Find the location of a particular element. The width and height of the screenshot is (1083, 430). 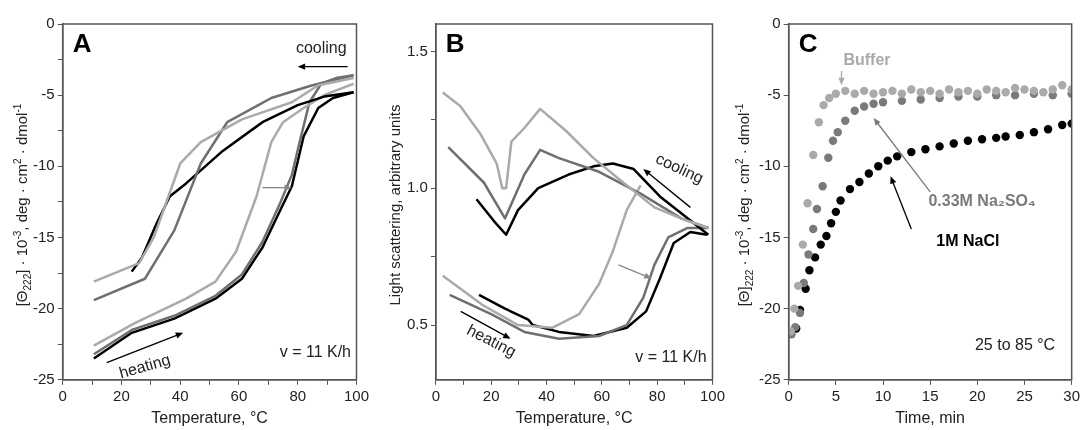

chart-title: A is located at coordinates (82, 43).